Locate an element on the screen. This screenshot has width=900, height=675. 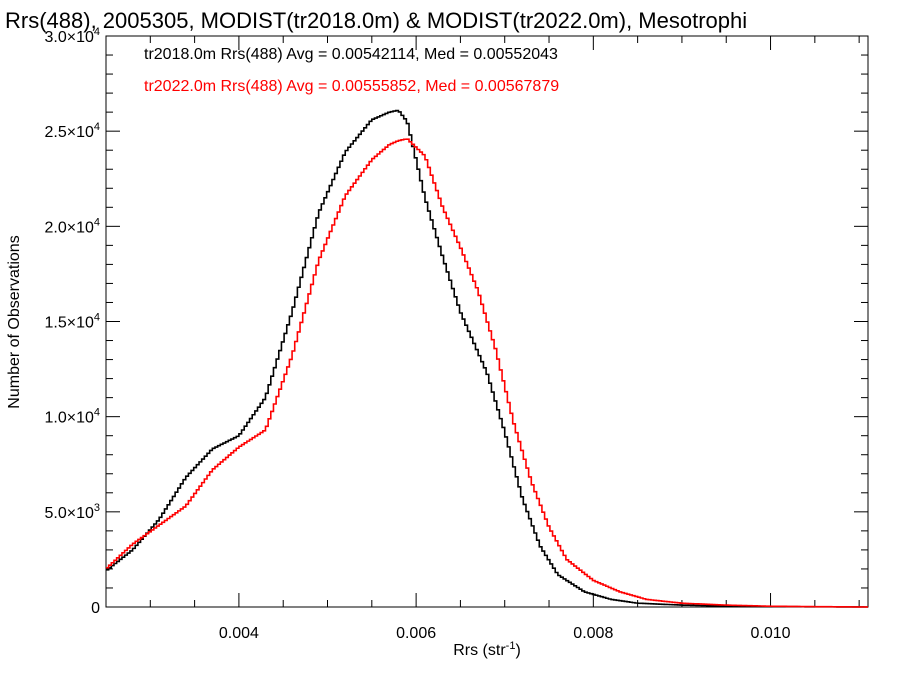
y-axis-label: Number of Observations is located at coordinates (14, 321).